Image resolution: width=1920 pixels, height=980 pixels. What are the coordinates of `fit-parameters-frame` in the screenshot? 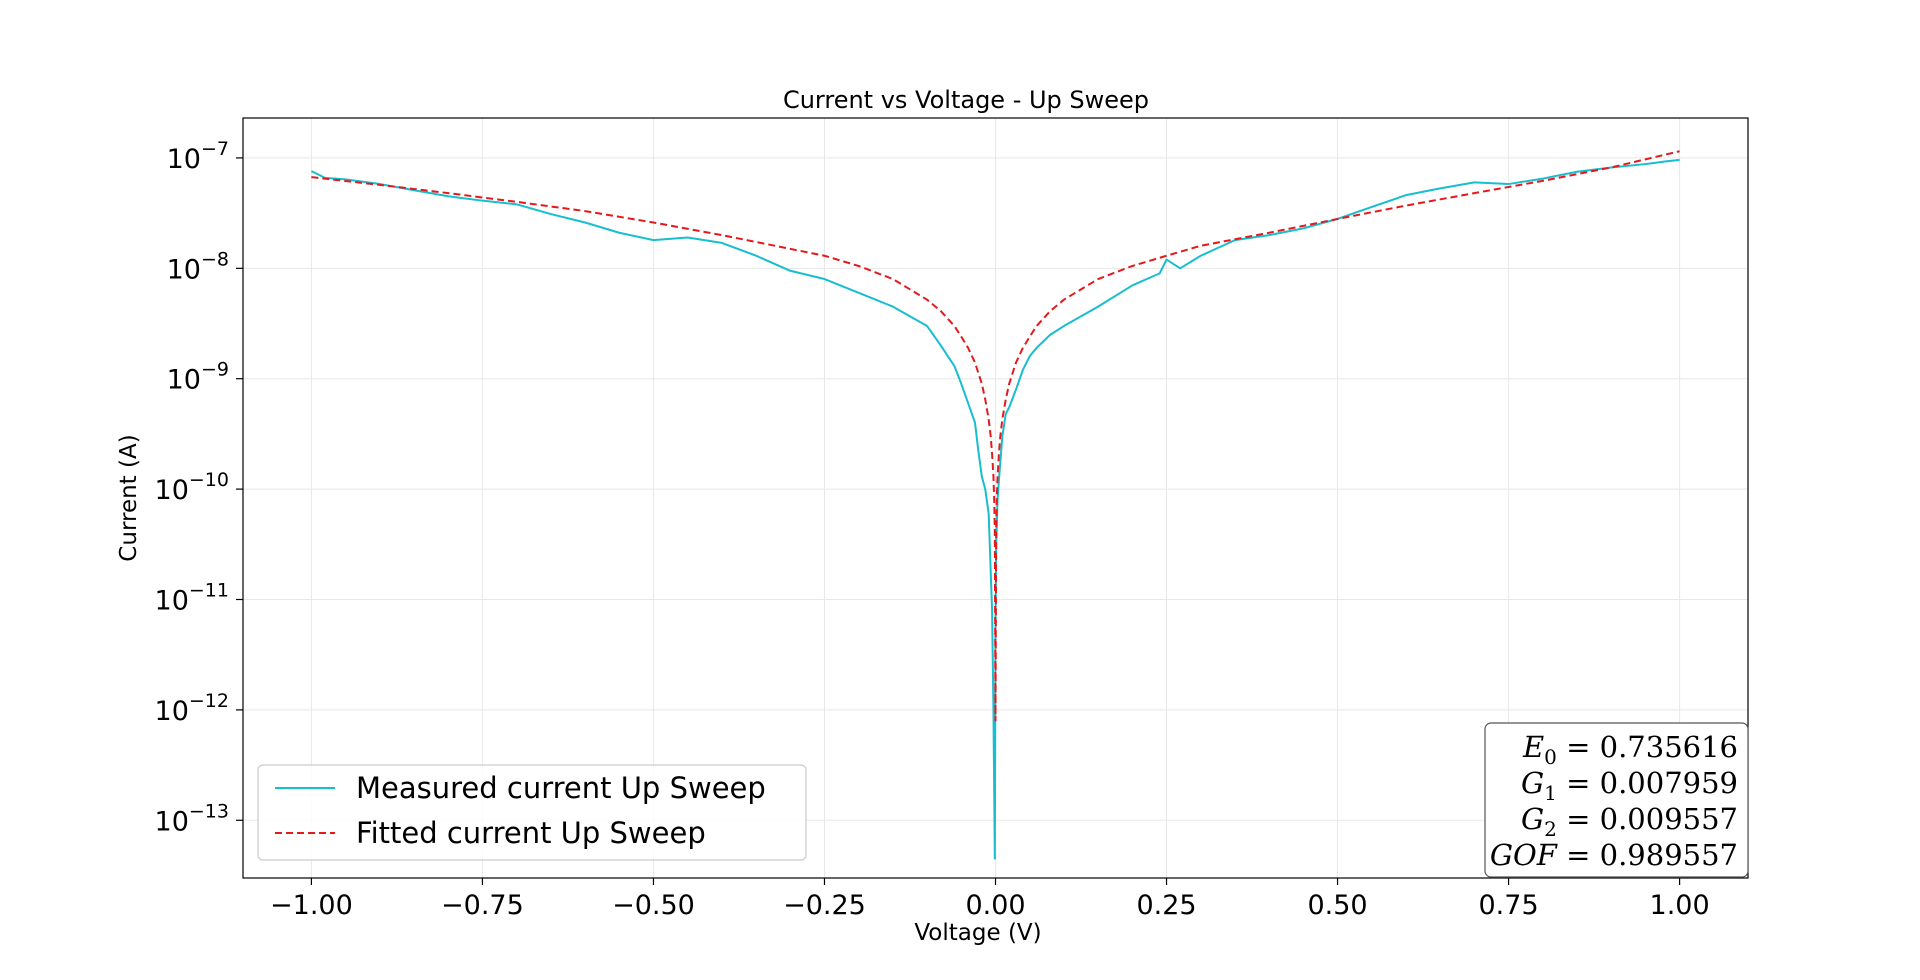 It's located at (1616, 800).